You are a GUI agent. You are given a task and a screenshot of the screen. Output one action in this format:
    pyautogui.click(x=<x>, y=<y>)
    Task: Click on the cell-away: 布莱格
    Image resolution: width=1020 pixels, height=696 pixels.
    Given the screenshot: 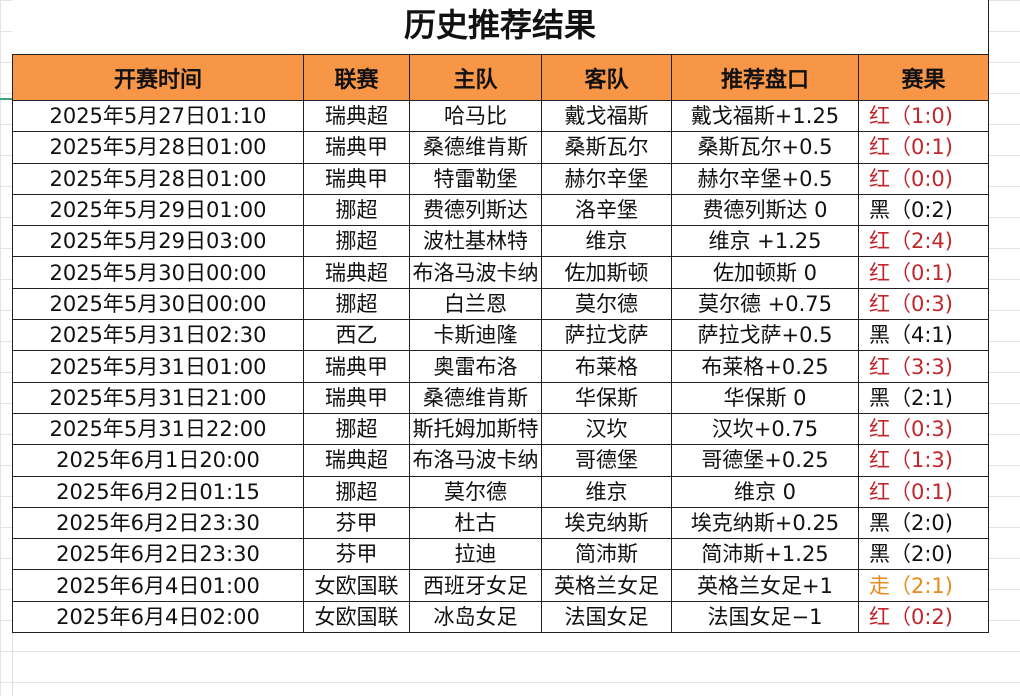 What is the action you would take?
    pyautogui.click(x=606, y=366)
    